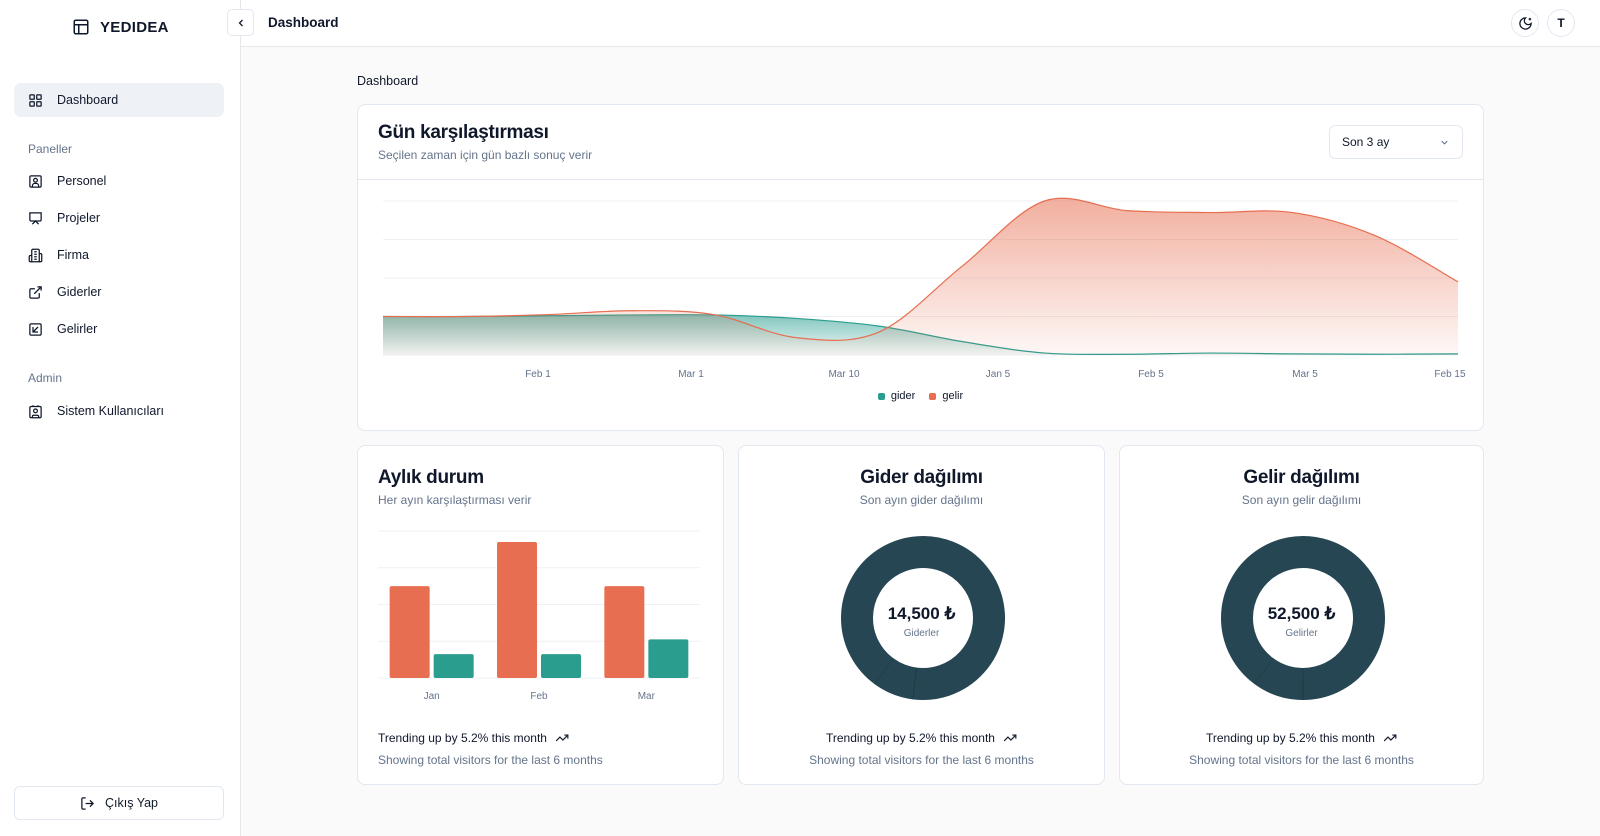  What do you see at coordinates (81, 27) in the screenshot?
I see `layout-icon` at bounding box center [81, 27].